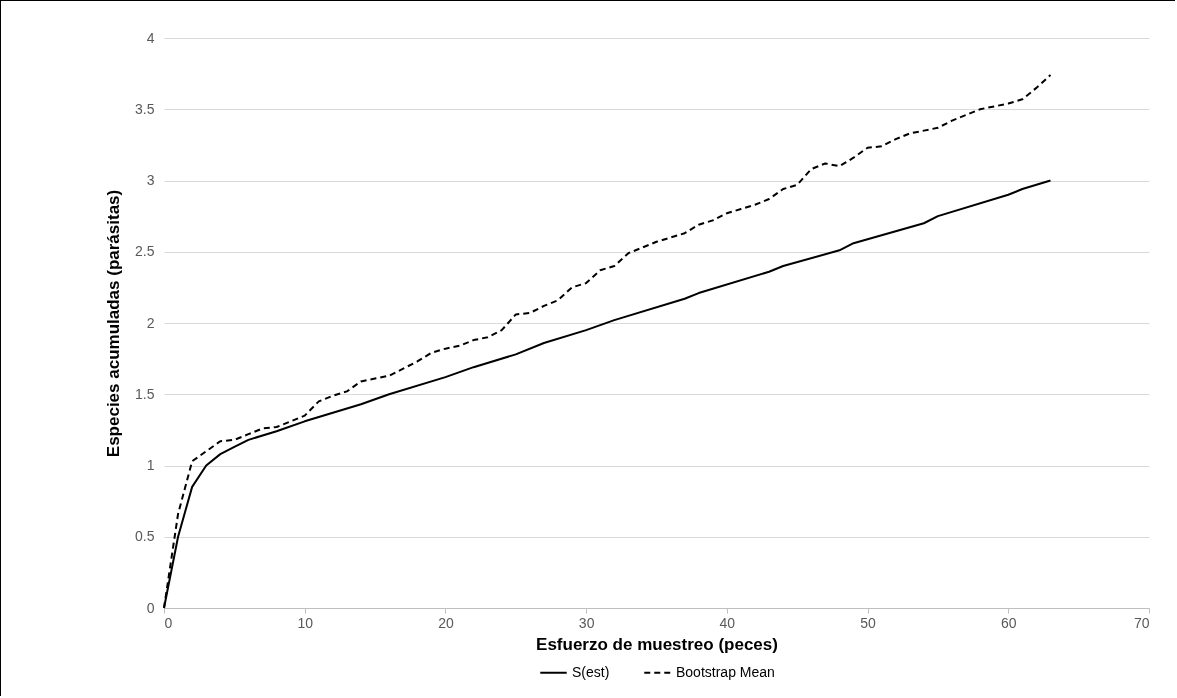 Image resolution: width=1177 pixels, height=698 pixels. I want to click on x-tick-label: 10, so click(305, 622).